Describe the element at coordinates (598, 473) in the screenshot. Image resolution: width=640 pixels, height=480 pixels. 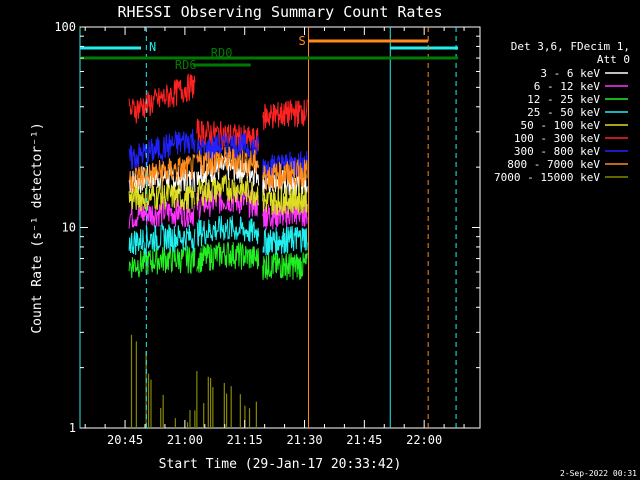
I see `timestamp: 2-Sep-2022 00:31` at that location.